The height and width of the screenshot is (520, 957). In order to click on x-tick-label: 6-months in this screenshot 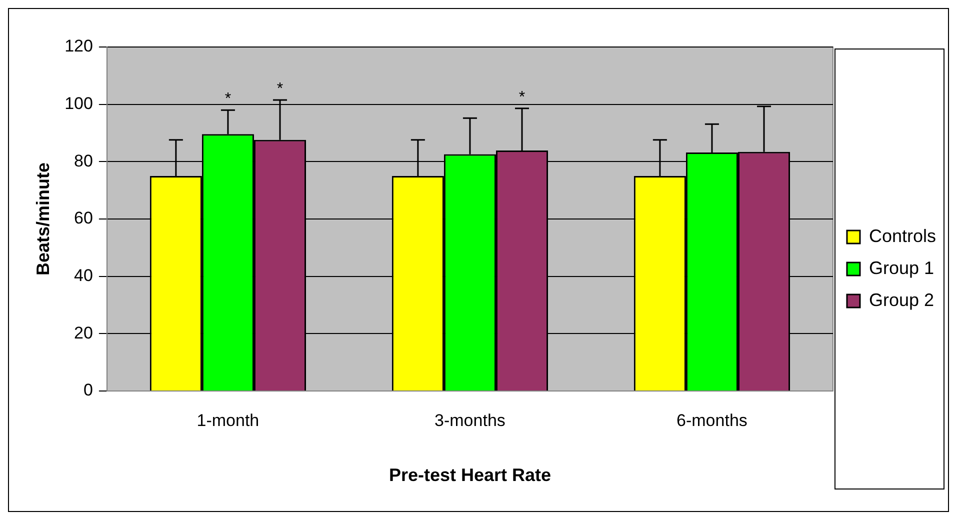, I will do `click(712, 420)`.